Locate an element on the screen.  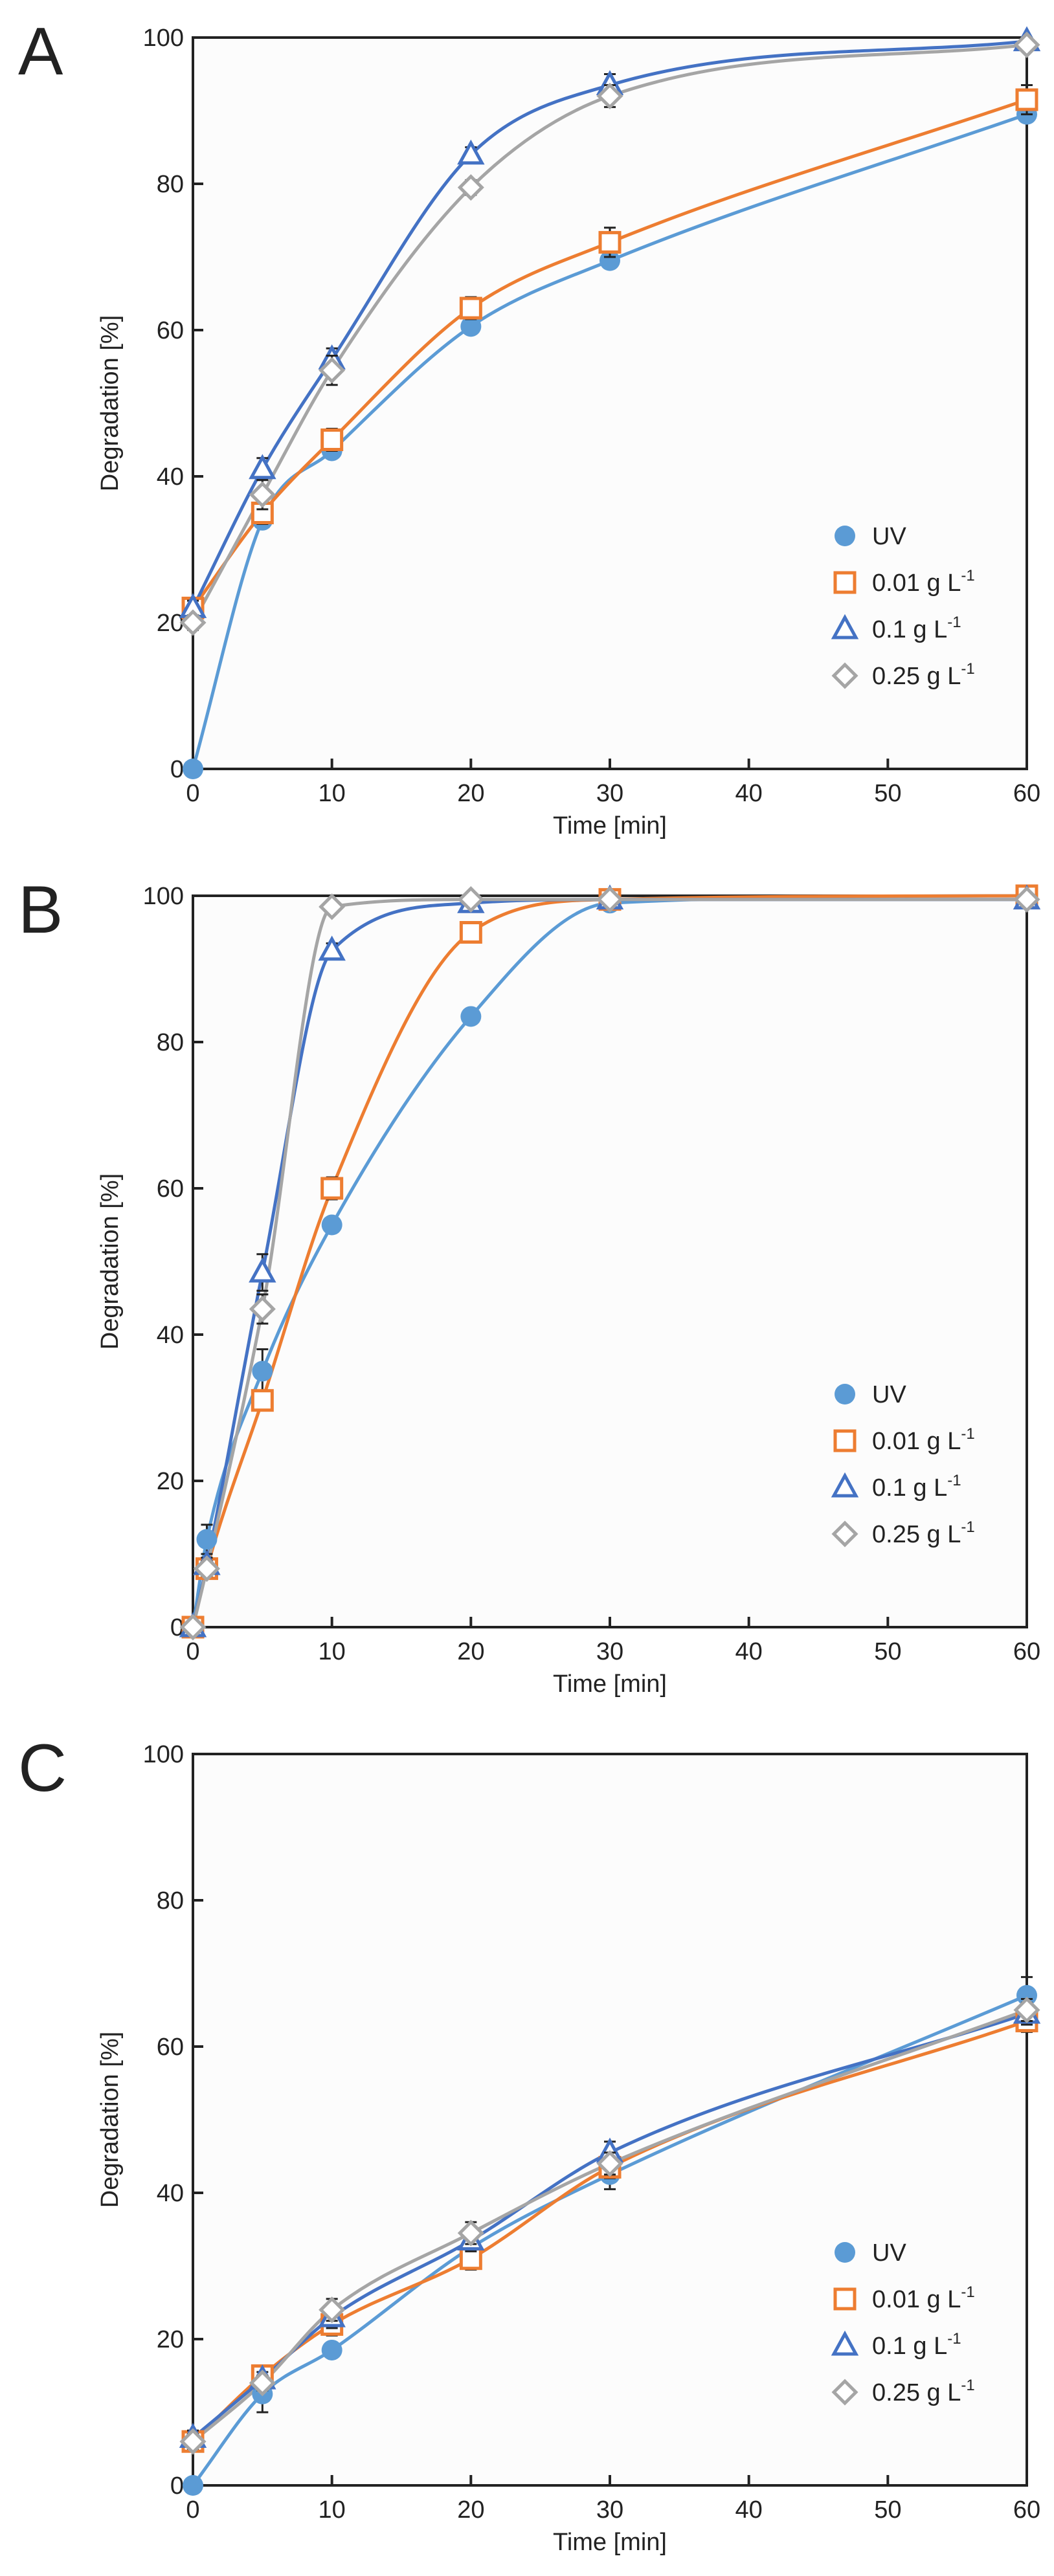
series-markers is located at coordinates (609, 2225).